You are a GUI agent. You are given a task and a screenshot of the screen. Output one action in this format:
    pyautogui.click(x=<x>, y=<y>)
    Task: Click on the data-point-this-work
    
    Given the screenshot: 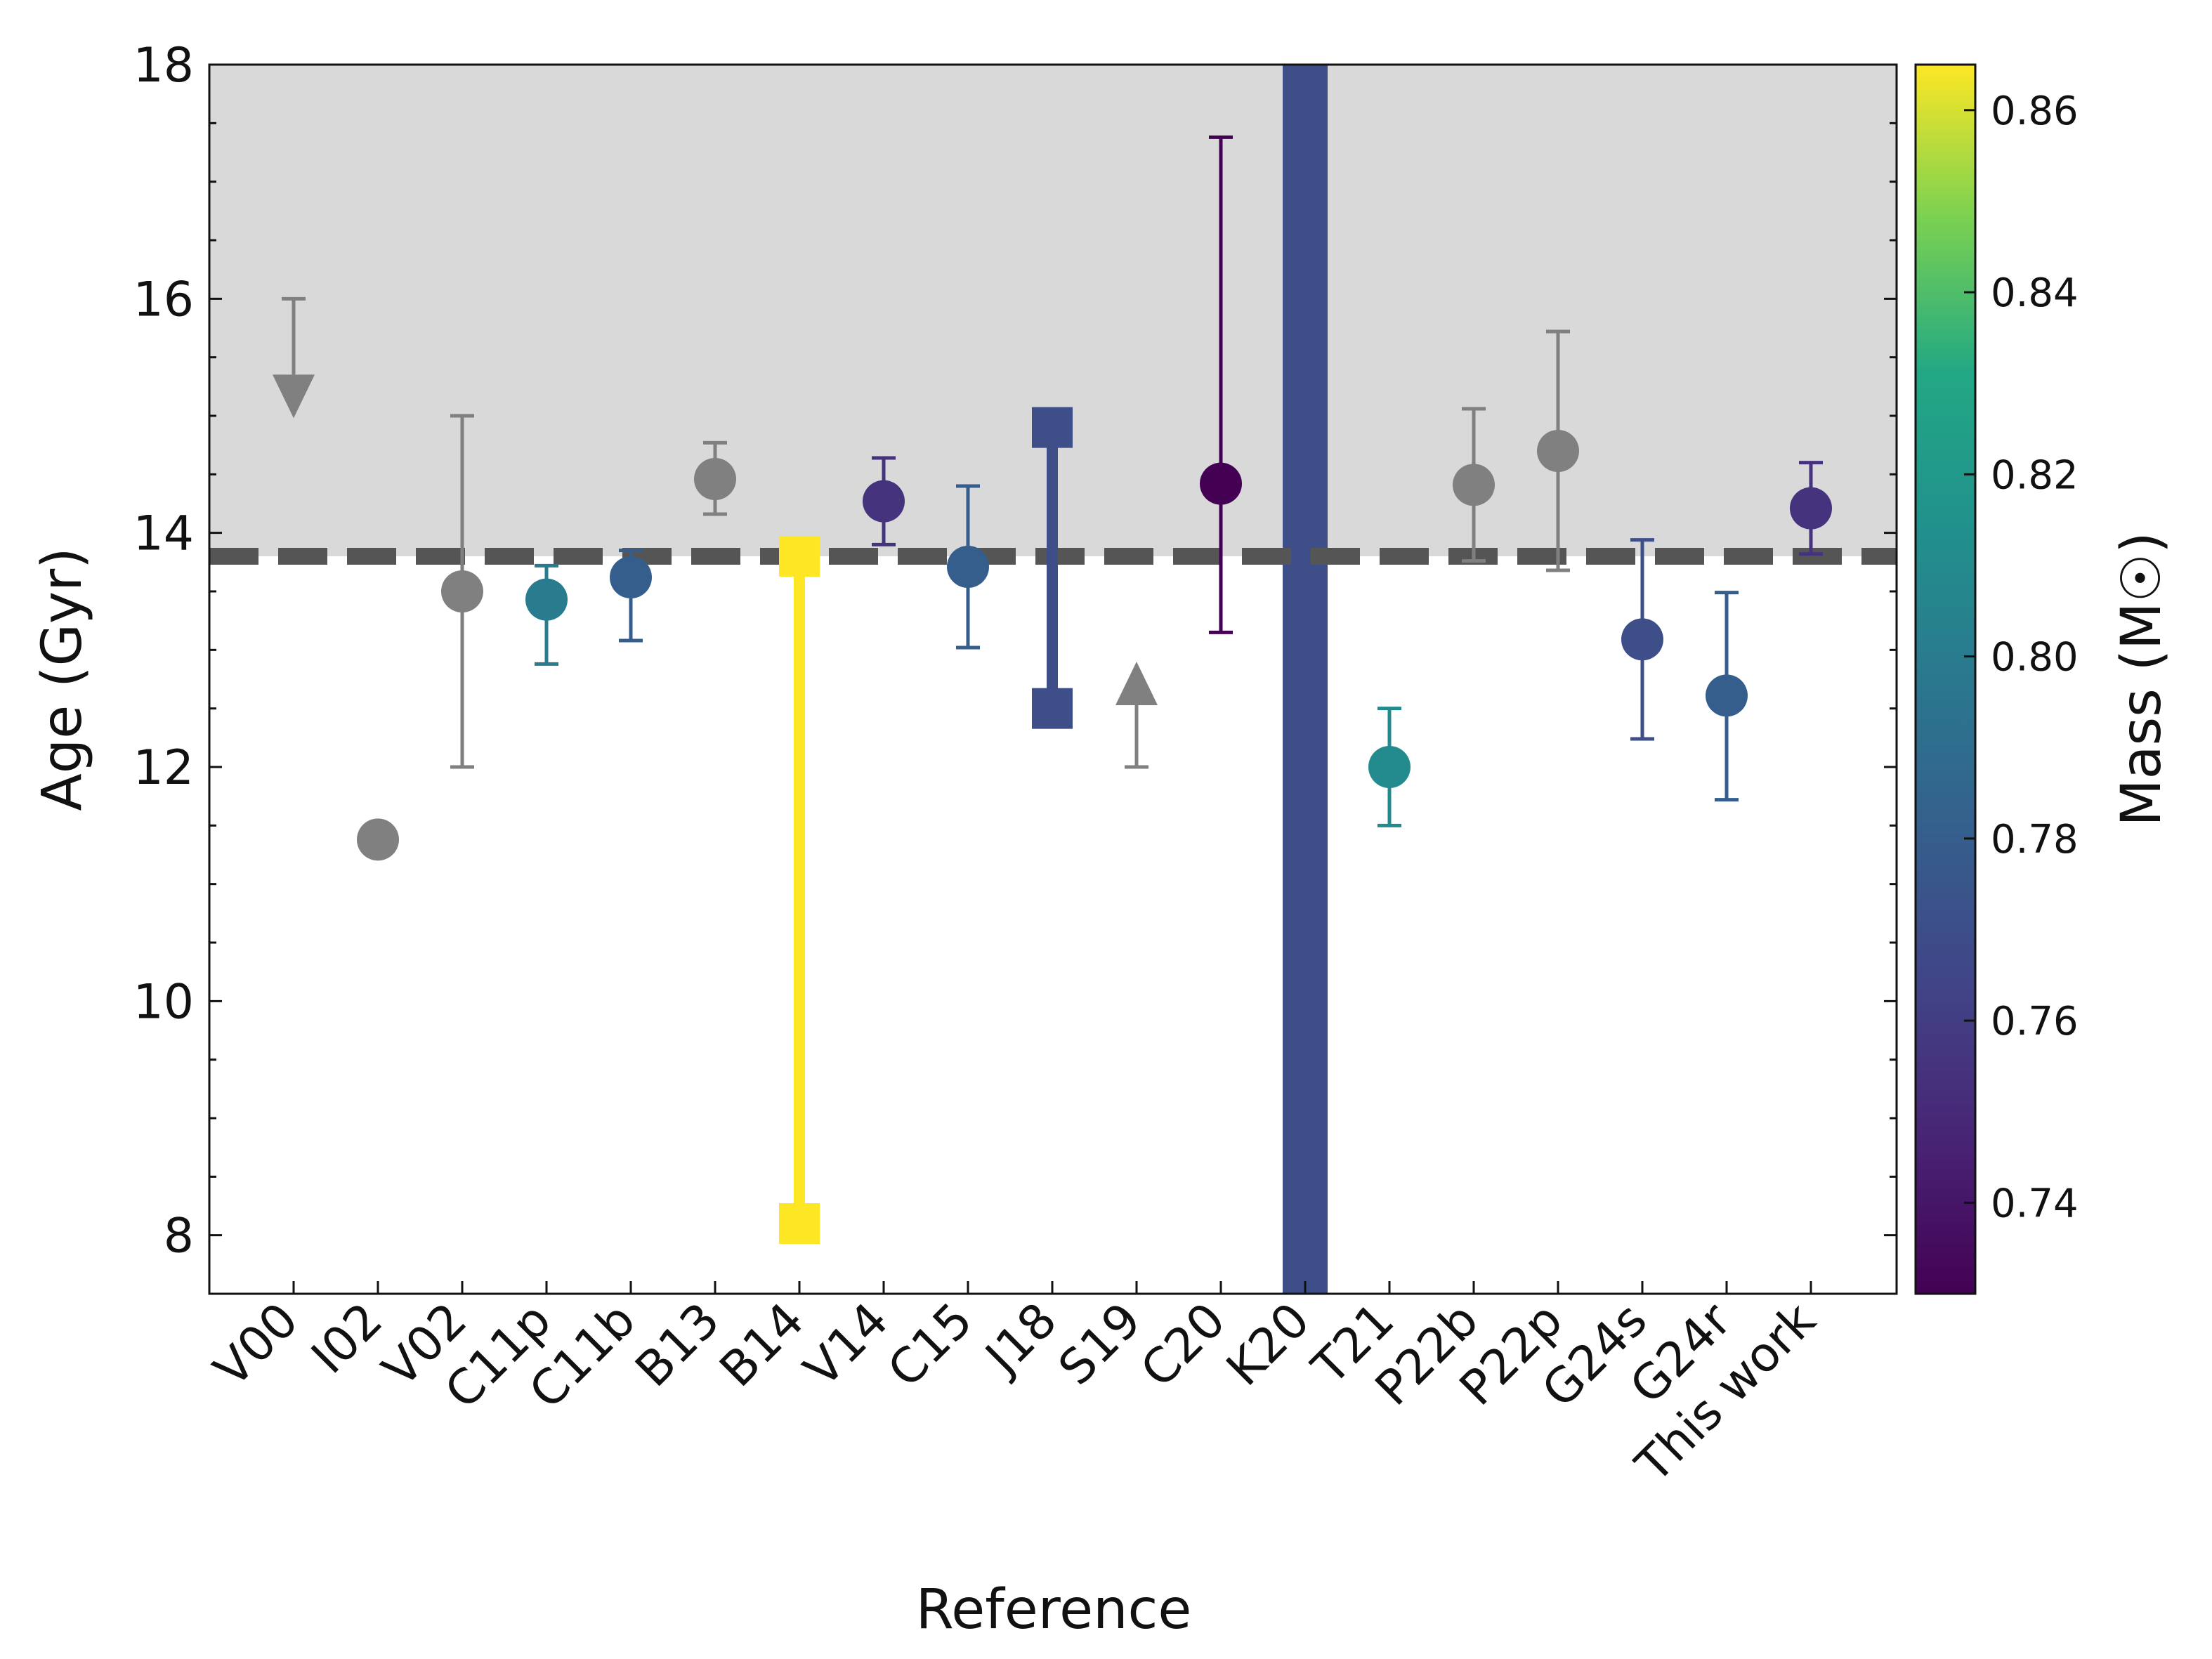 What is the action you would take?
    pyautogui.click(x=1811, y=509)
    